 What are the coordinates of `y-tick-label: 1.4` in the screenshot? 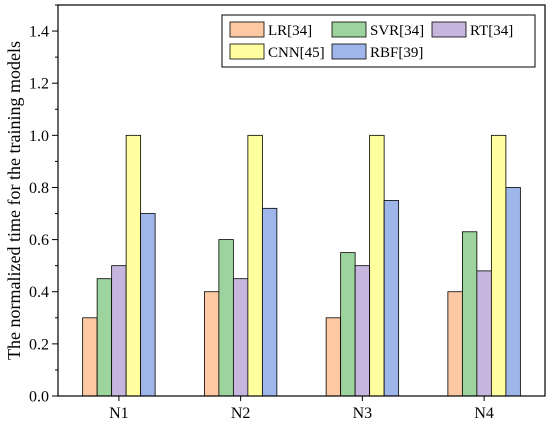 It's located at (39, 32).